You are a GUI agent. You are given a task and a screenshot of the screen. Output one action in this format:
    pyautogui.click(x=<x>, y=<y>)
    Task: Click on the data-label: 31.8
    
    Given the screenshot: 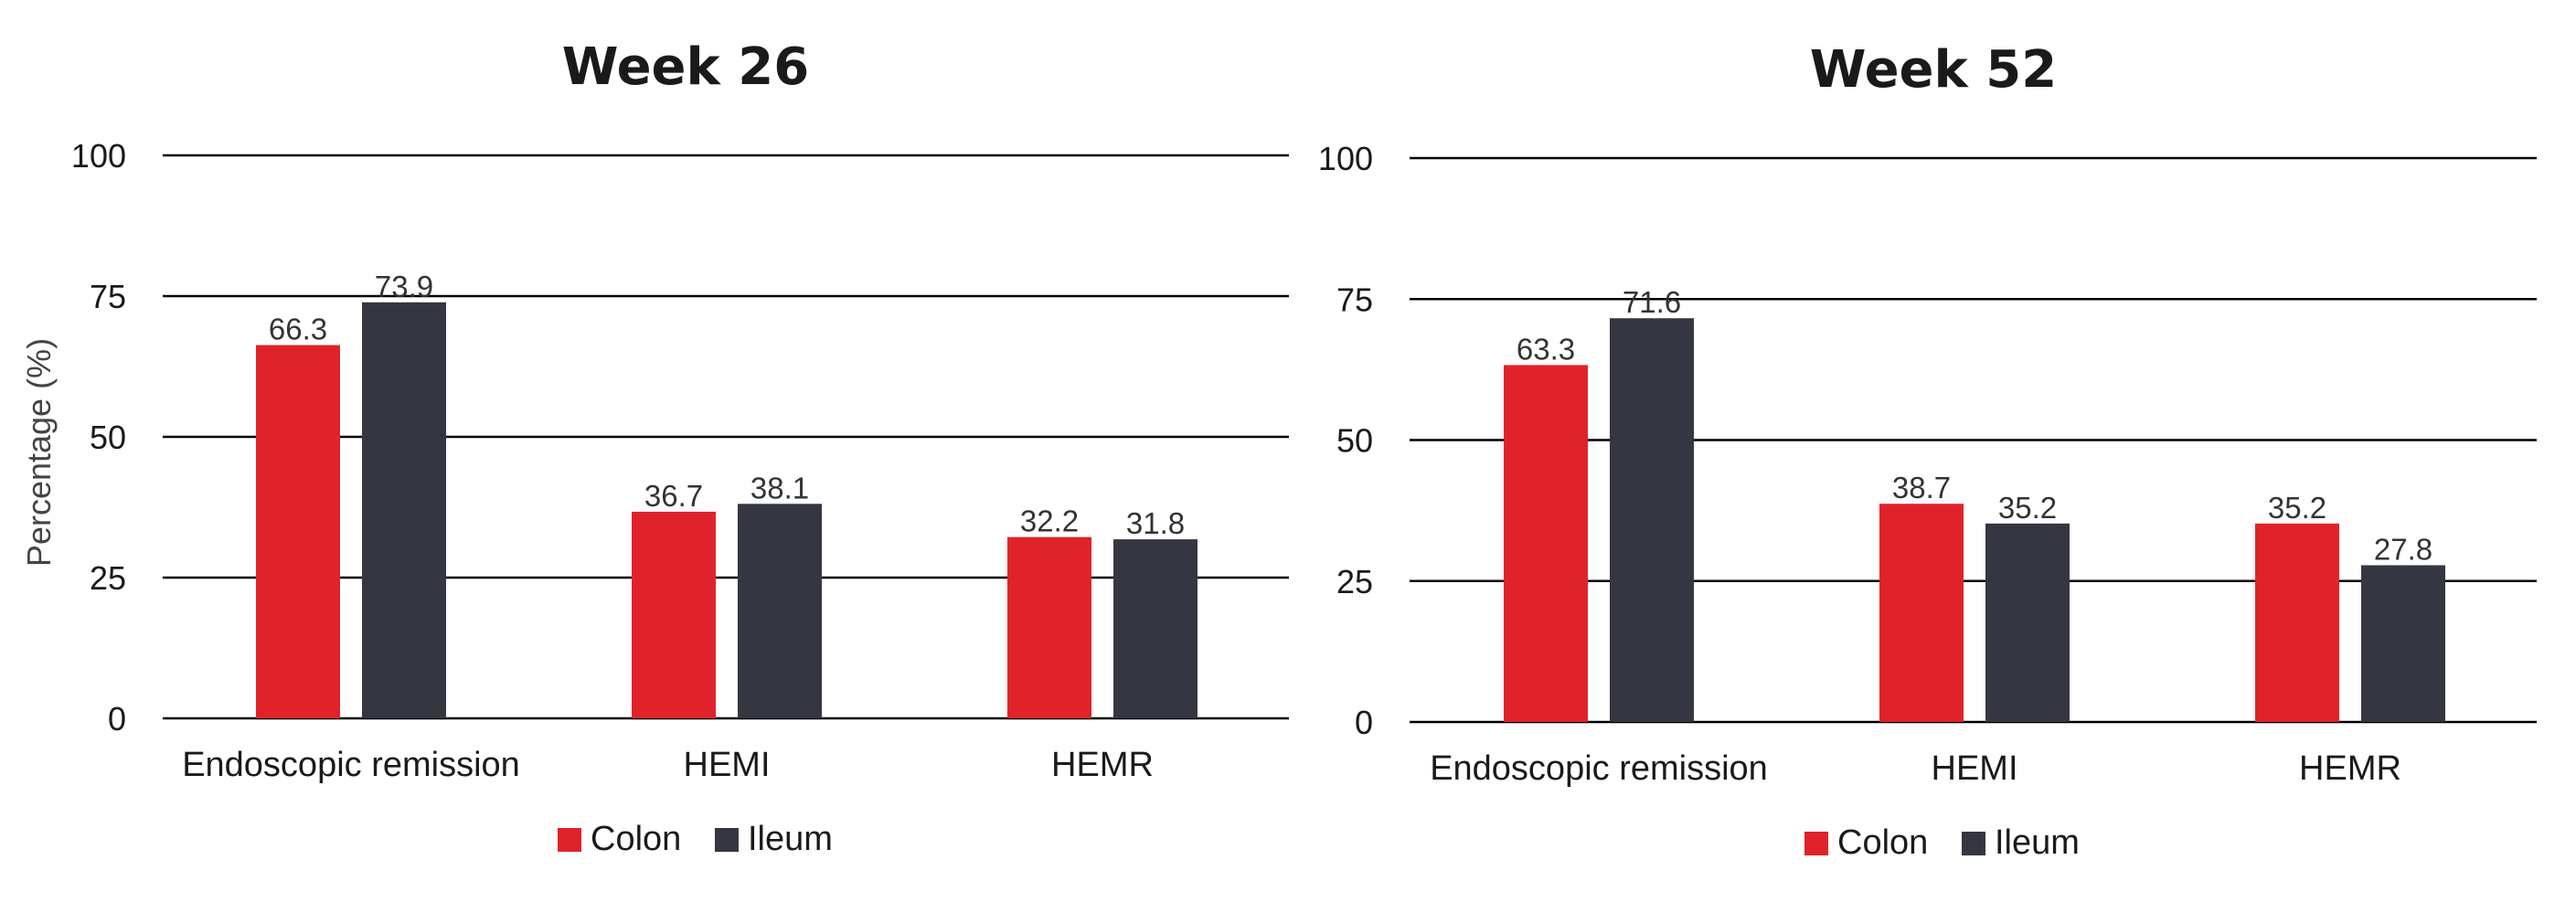 What is the action you would take?
    pyautogui.click(x=1155, y=523)
    